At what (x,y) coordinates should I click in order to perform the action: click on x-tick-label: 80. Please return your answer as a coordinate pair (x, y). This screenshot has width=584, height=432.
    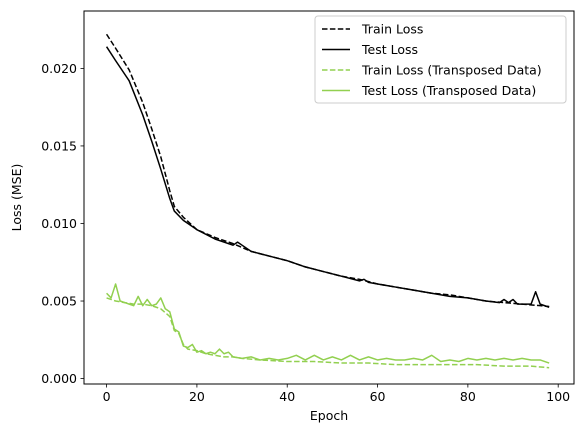
    Looking at the image, I should click on (468, 396).